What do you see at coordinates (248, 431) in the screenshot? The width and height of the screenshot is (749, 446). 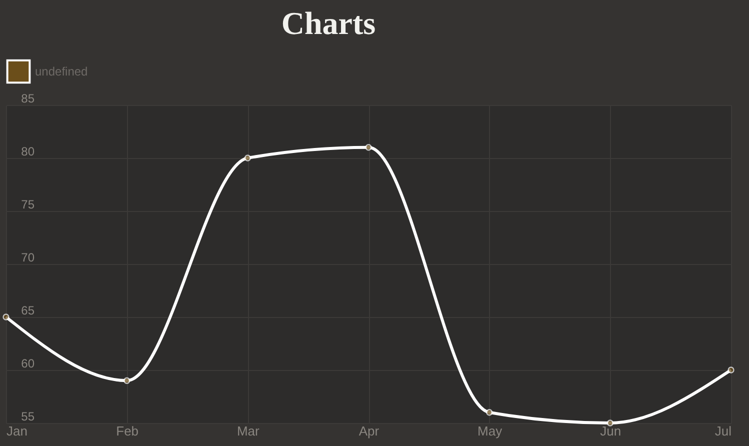 I see `x-tick-label: Mar` at bounding box center [248, 431].